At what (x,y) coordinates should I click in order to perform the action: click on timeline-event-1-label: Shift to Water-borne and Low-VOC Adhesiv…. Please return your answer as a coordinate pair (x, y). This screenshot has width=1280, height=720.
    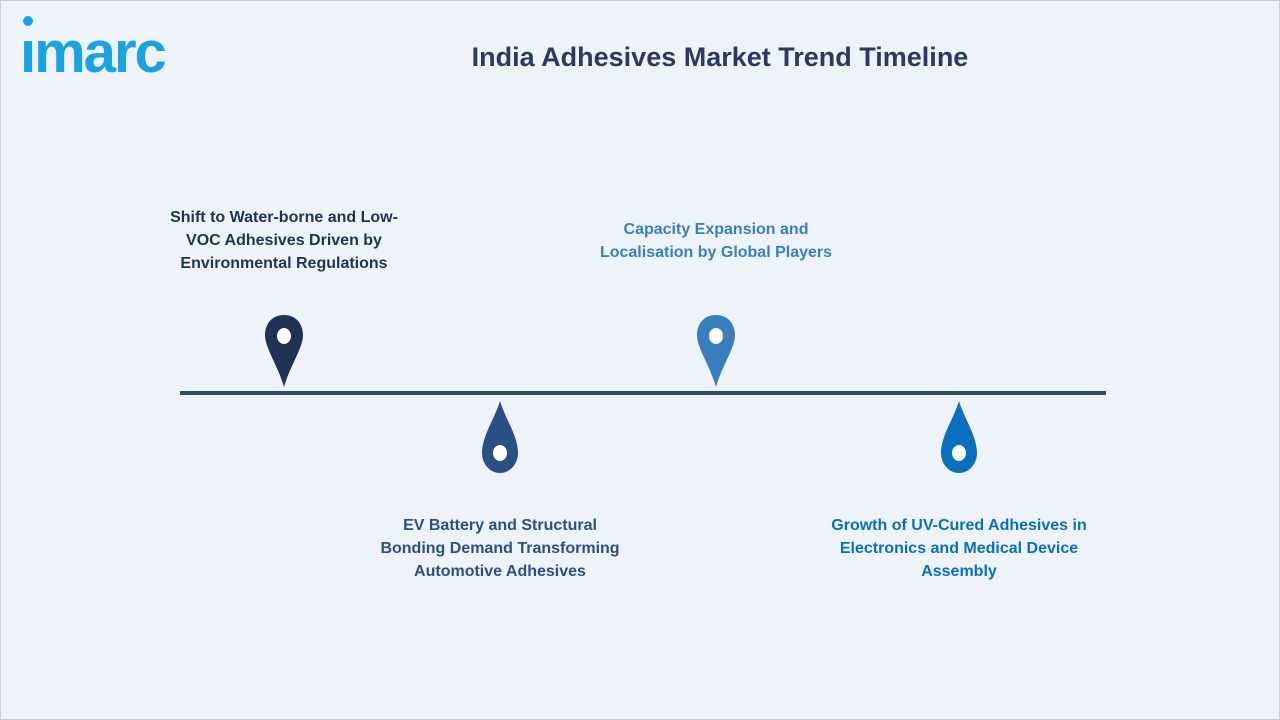
    Looking at the image, I should click on (284, 240).